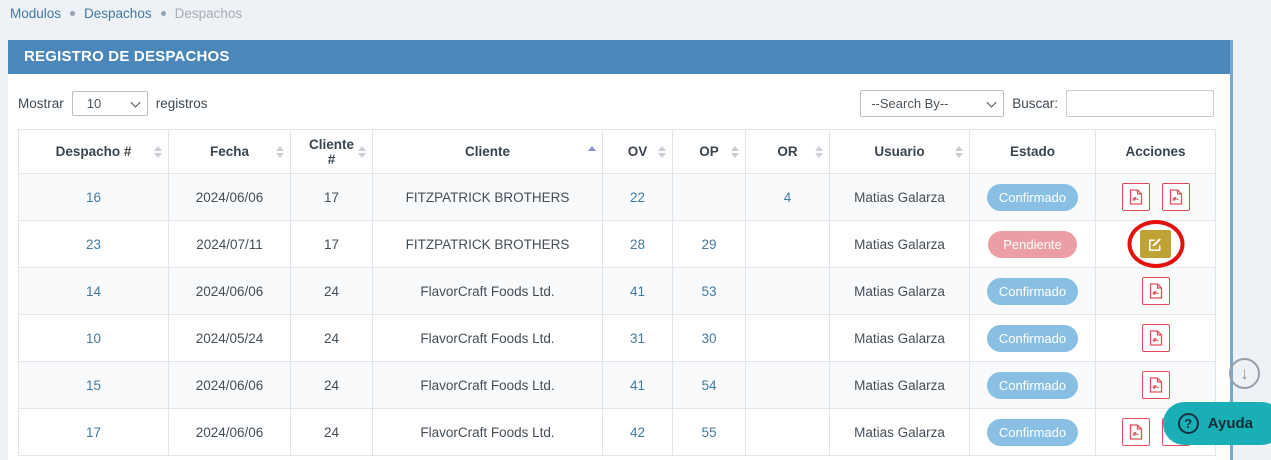 The width and height of the screenshot is (1271, 460). I want to click on column-header-op: OP, so click(709, 151).